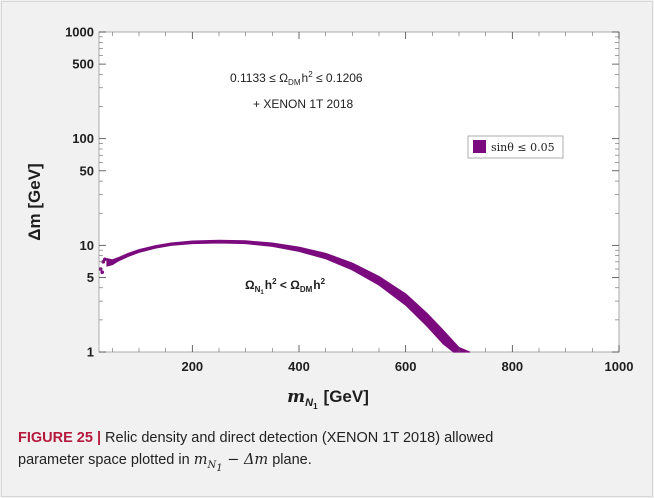 This screenshot has height=498, width=654. Describe the element at coordinates (512, 366) in the screenshot. I see `x-tick-label: 800` at that location.